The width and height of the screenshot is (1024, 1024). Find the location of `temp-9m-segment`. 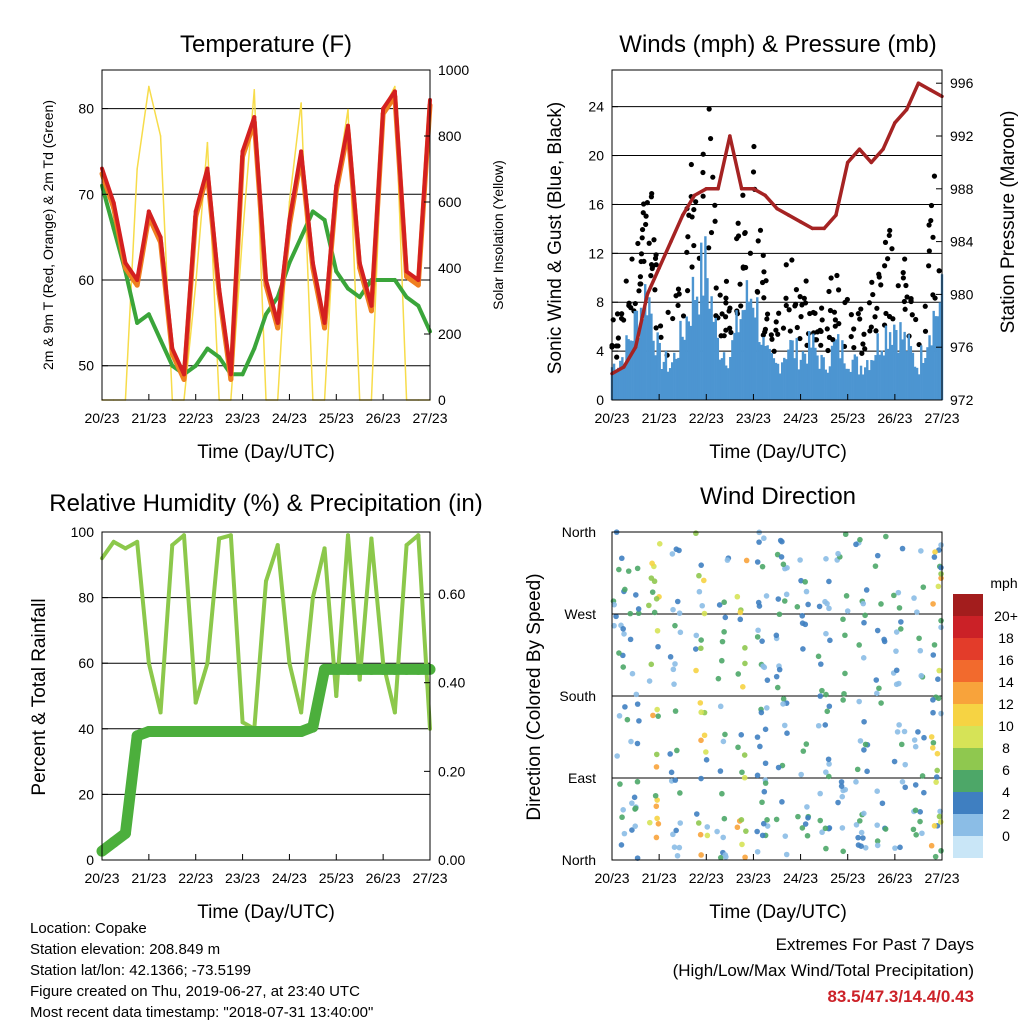

temp-9m-segment is located at coordinates (155, 229).